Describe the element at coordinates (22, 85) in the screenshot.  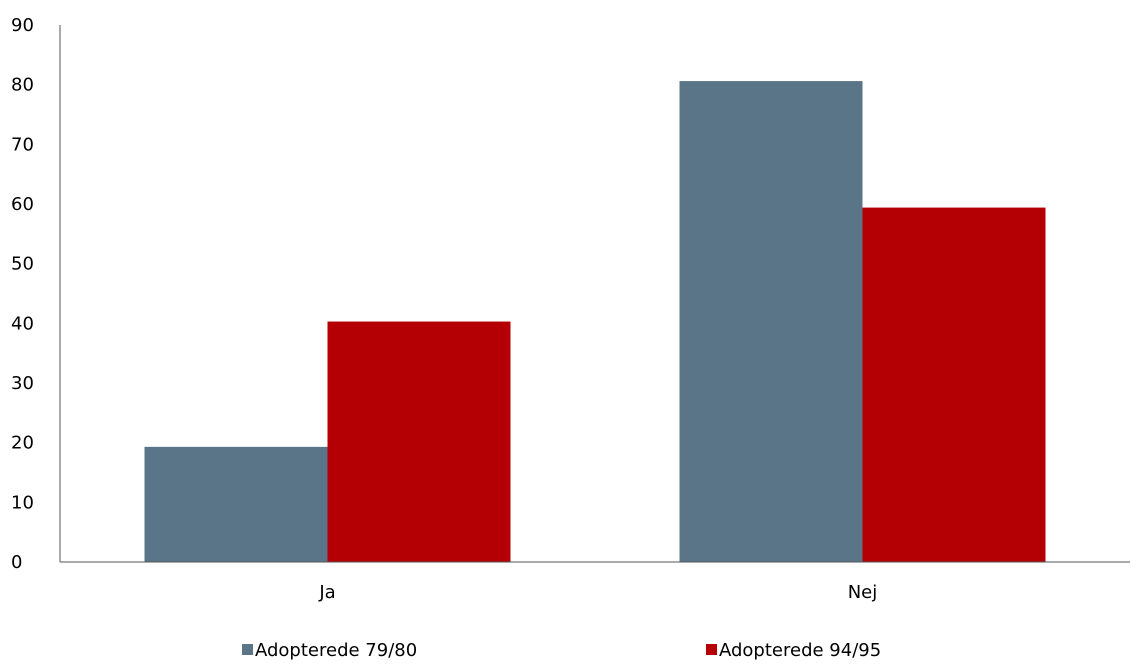
I see `y-tick-label: 80` at that location.